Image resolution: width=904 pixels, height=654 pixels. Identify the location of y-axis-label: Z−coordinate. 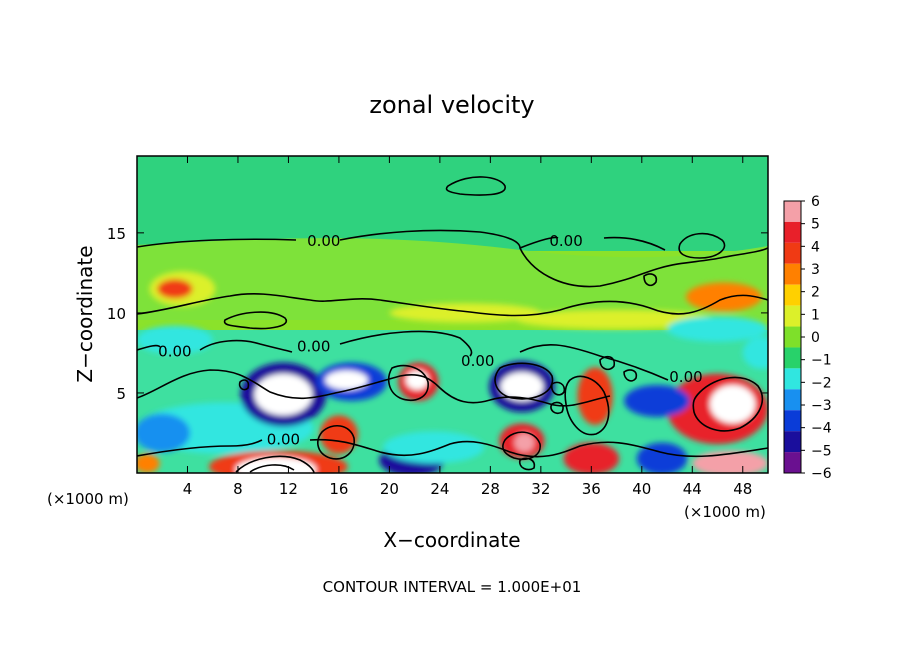
(85, 313).